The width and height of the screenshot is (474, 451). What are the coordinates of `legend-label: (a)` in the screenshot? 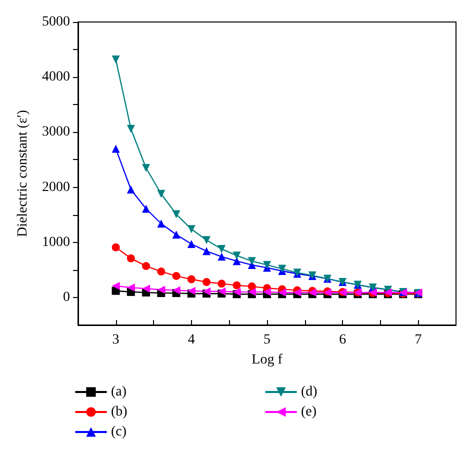 It's located at (119, 392).